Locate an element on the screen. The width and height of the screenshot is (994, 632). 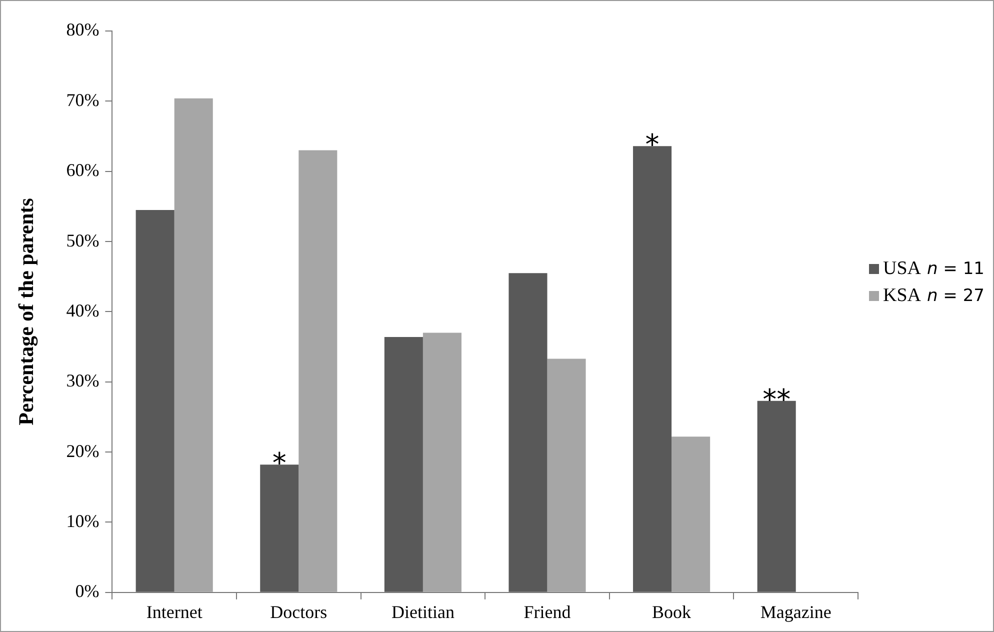
x-tick-label: Friend is located at coordinates (547, 612).